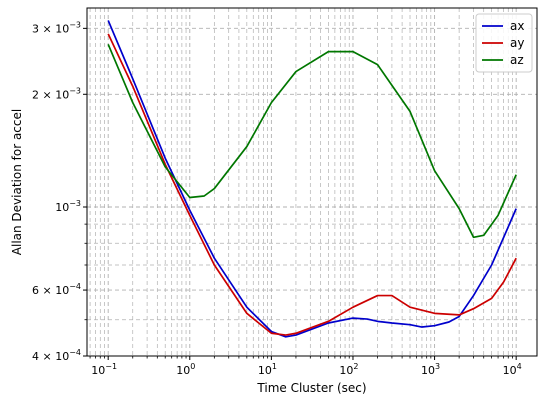  I want to click on legend-label-az: az, so click(517, 60).